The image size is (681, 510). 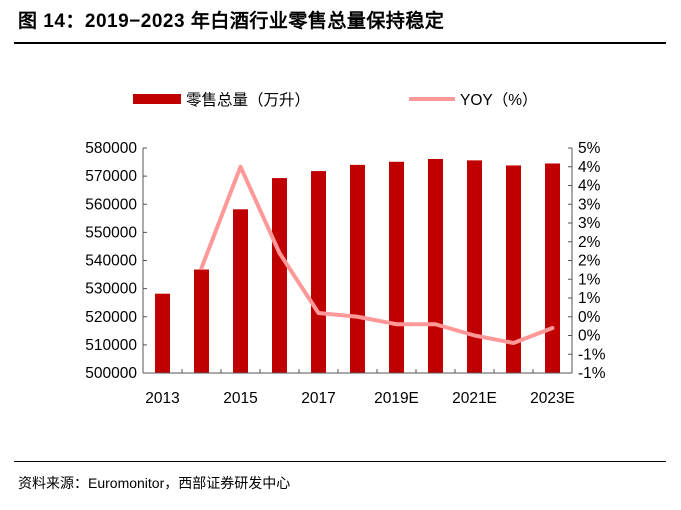 I want to click on right-tick-label-5: 2%, so click(x=589, y=242).